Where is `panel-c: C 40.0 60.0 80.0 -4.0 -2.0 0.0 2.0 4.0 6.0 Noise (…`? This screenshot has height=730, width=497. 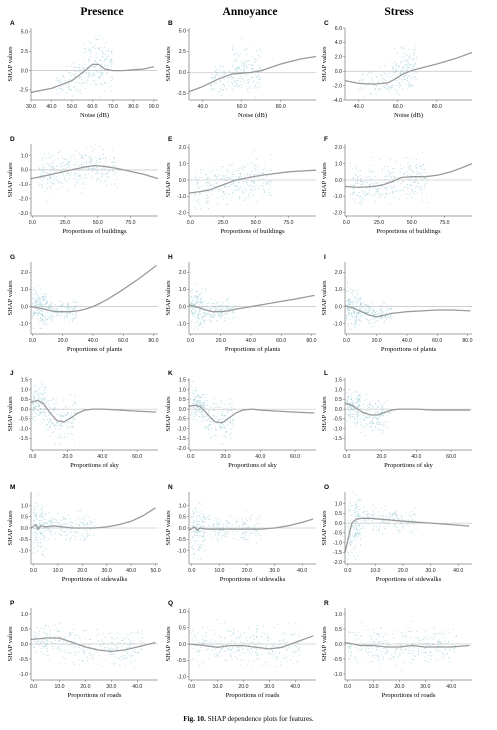 panel-c: C 40.0 60.0 80.0 -4.0 -2.0 0.0 2.0 4.0 6.0 Noise (… is located at coordinates (398, 76).